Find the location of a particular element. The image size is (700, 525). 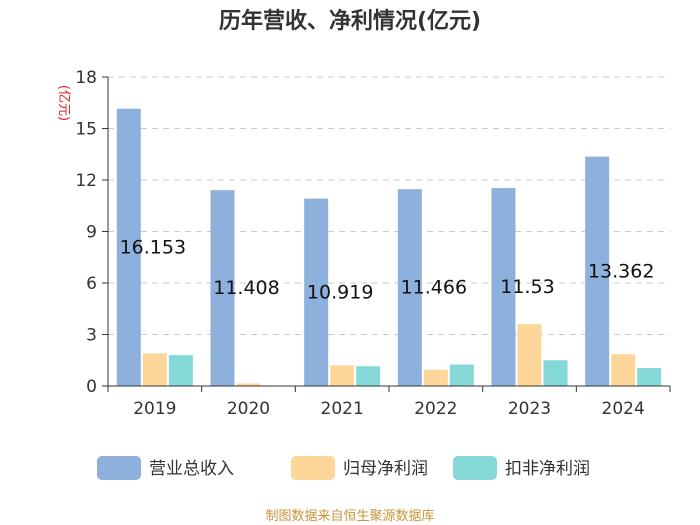

y-tick-label: 18 is located at coordinates (86, 78).